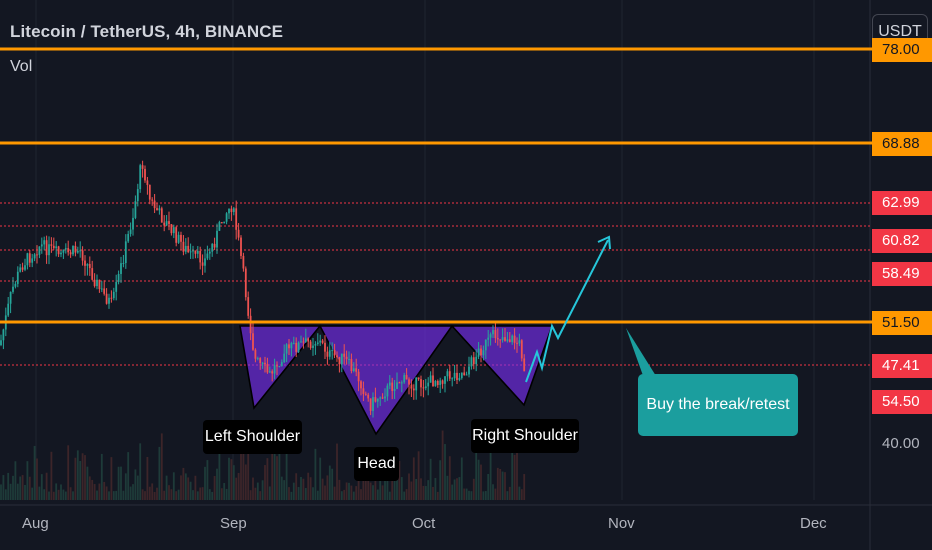  What do you see at coordinates (902, 323) in the screenshot?
I see `price-label-51-50: 51.50` at bounding box center [902, 323].